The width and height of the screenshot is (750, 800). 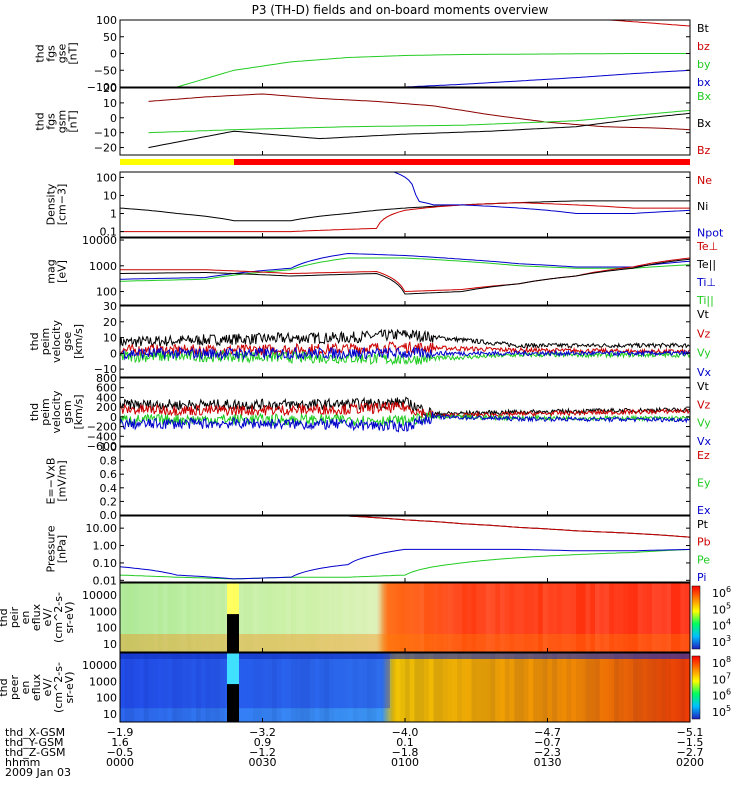 I want to click on series-line-Pe, so click(x=405, y=564).